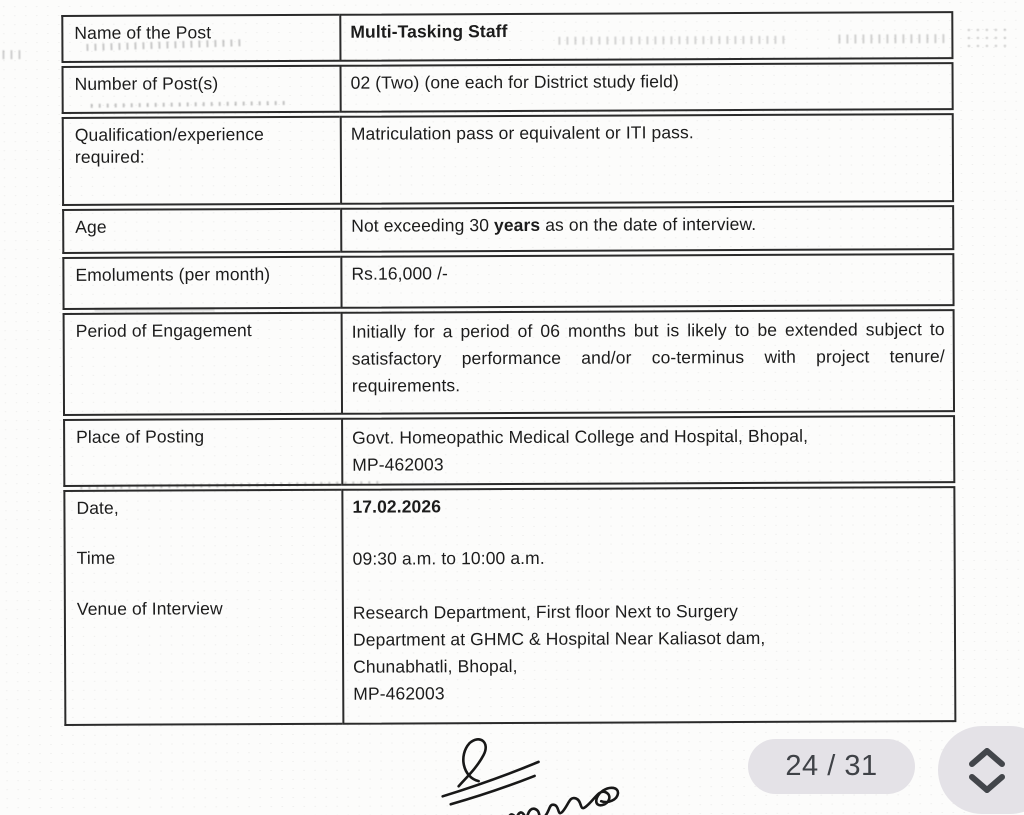  I want to click on table-row-name-of-post: Name of the Post Multi-Tasking Staff, so click(507, 37).